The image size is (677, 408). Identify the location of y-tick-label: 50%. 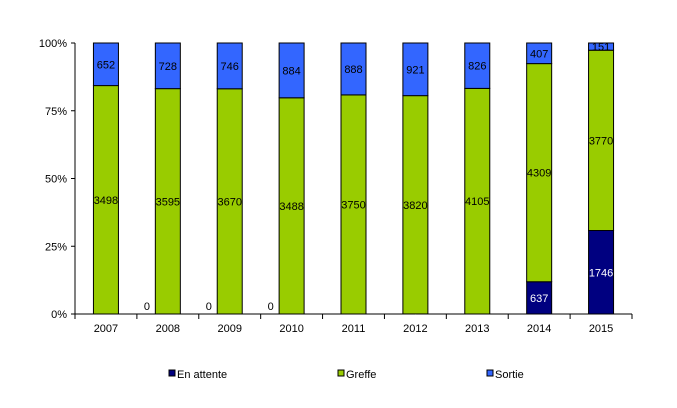
(56, 180).